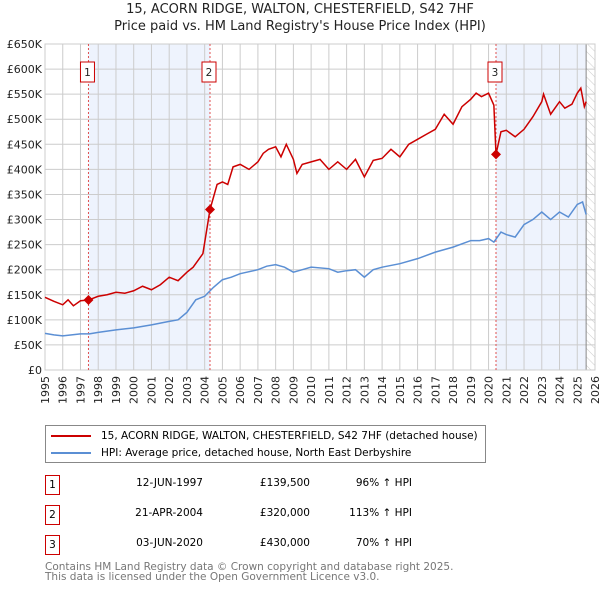 This screenshot has height=590, width=600. I want to click on sale-label: 1, so click(87, 73).